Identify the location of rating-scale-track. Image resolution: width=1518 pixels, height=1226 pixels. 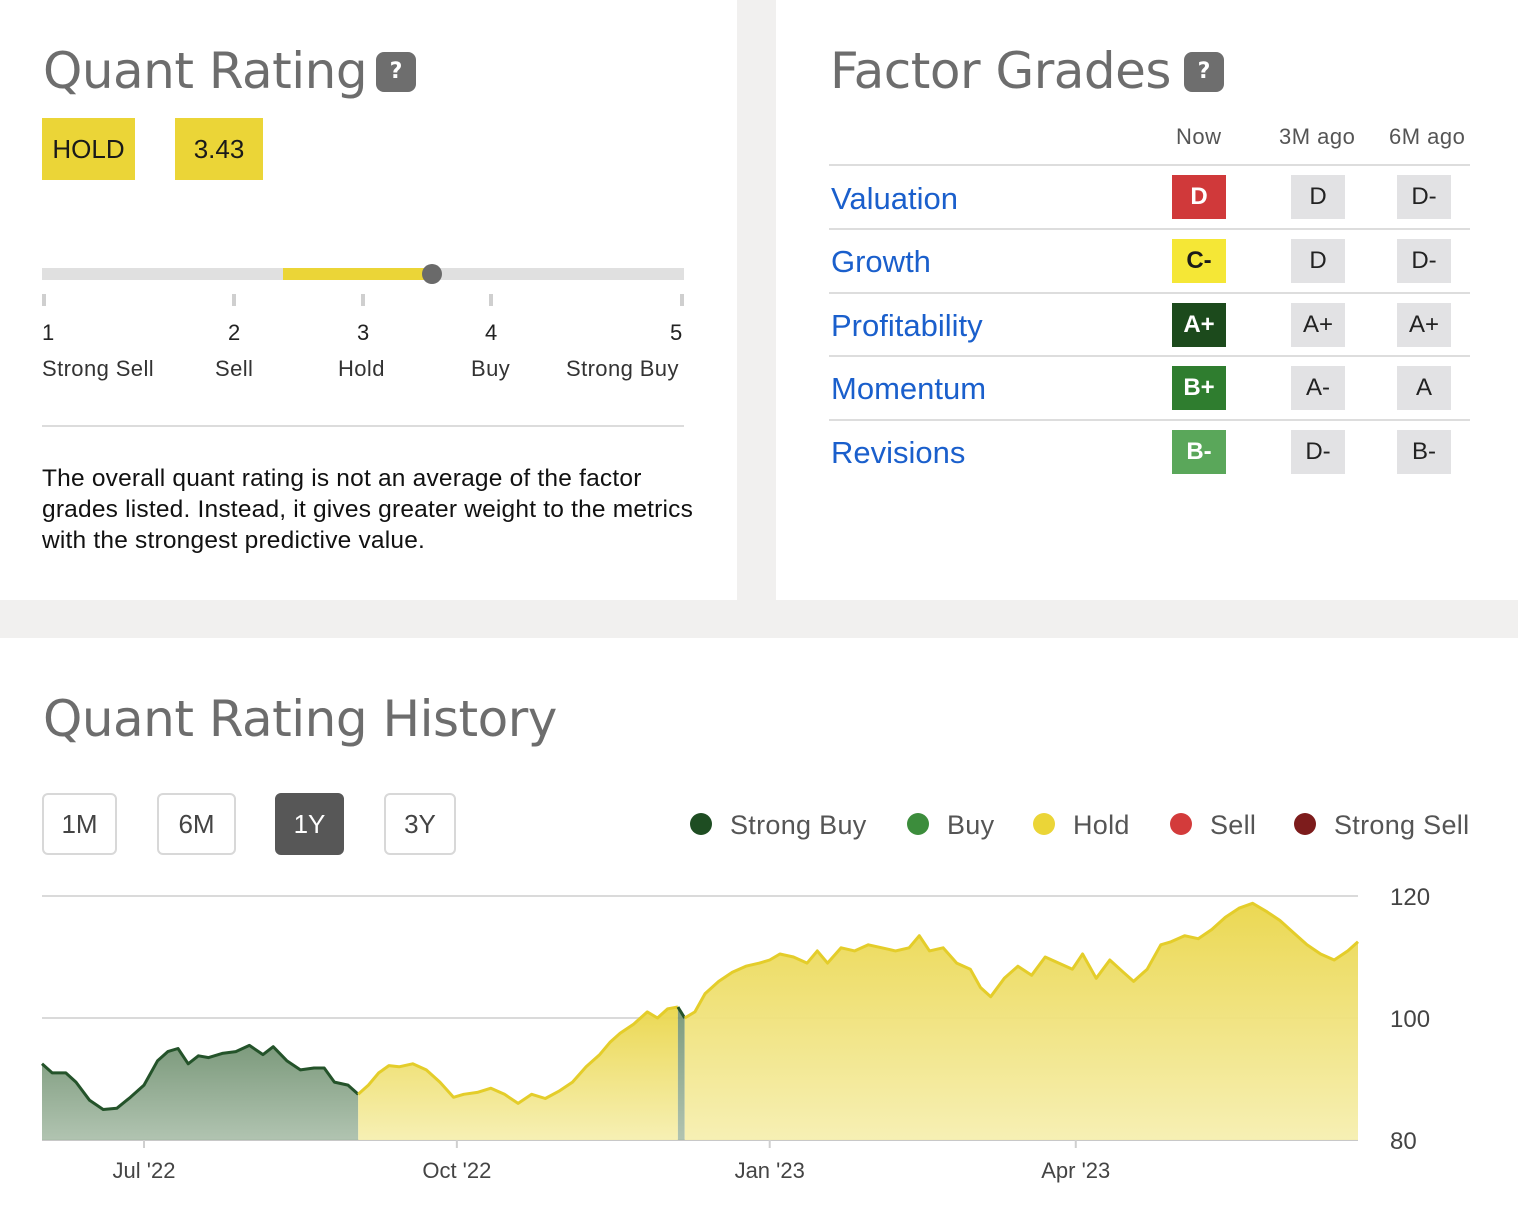
(363, 274).